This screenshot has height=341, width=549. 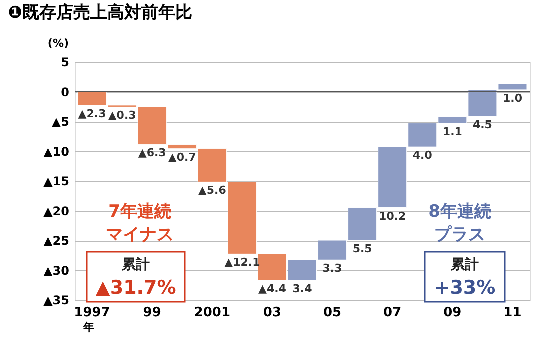 I want to click on annotation: プラス, so click(x=460, y=235).